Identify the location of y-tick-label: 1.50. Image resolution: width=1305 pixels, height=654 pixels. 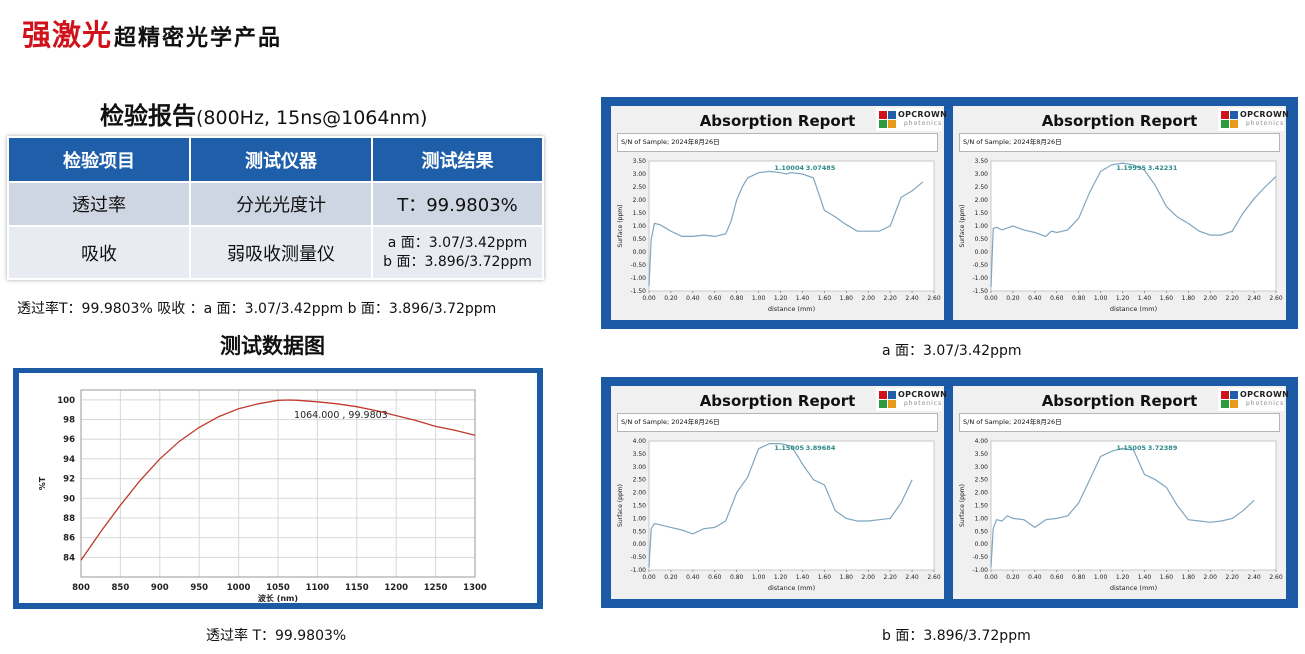
(640, 213).